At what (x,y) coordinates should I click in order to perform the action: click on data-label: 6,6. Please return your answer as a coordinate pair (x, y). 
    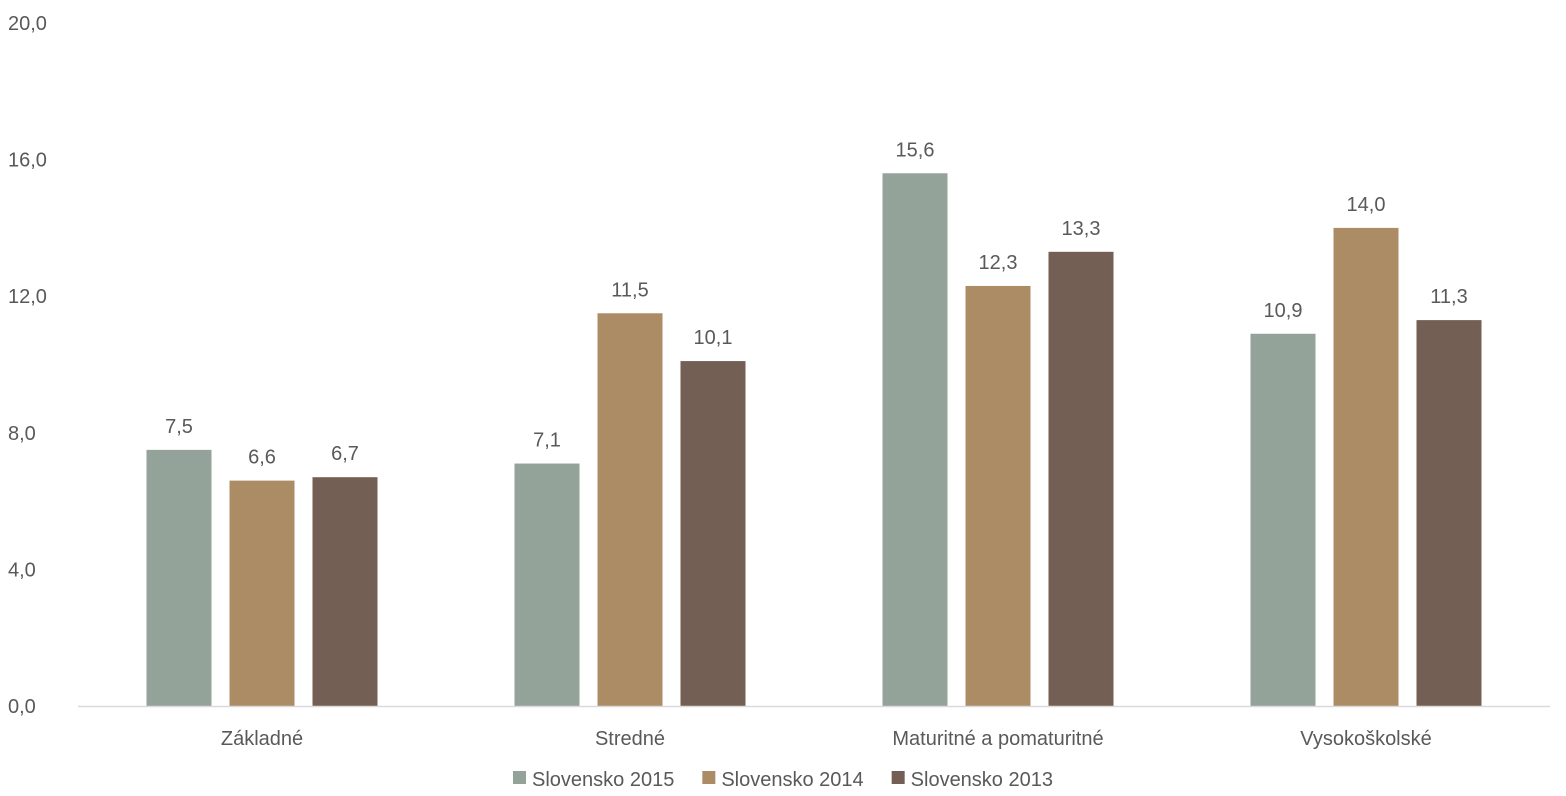
    Looking at the image, I should click on (262, 458).